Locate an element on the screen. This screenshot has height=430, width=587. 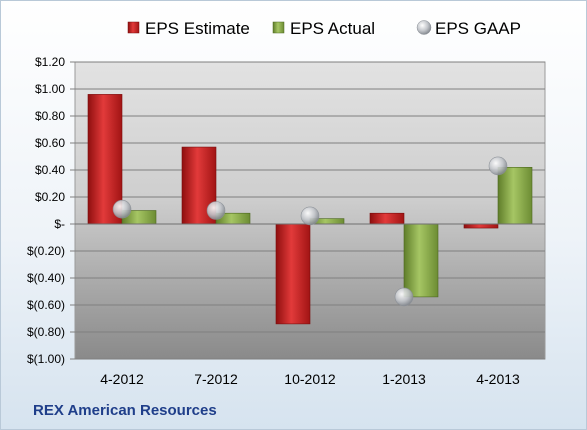
legend-label: EPS GAAP is located at coordinates (478, 28).